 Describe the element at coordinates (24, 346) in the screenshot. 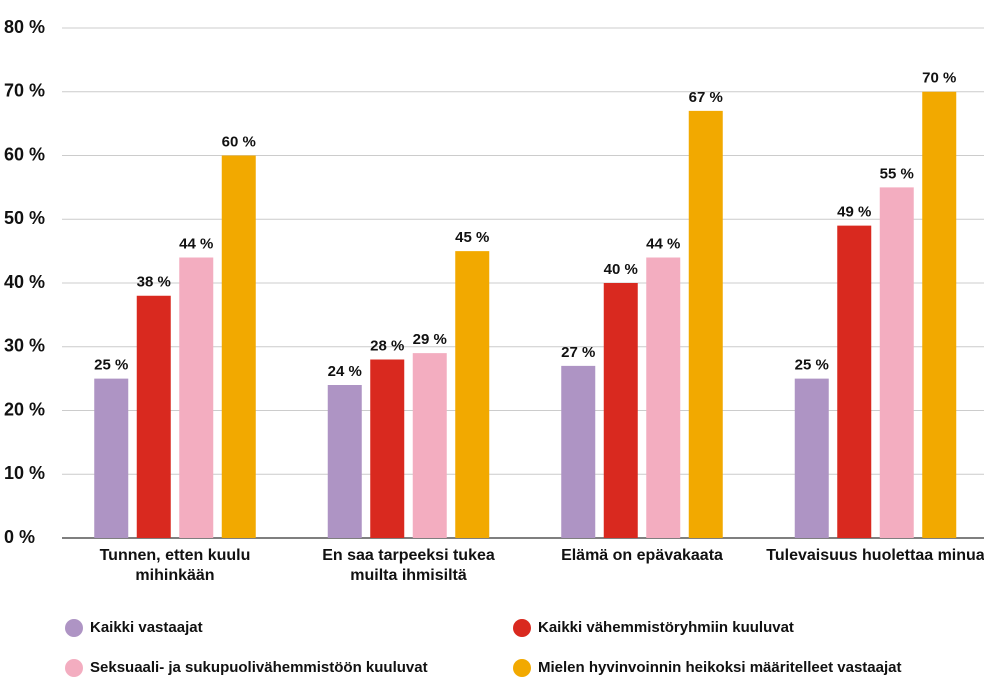

I see `y-tick-label: 30 %` at that location.